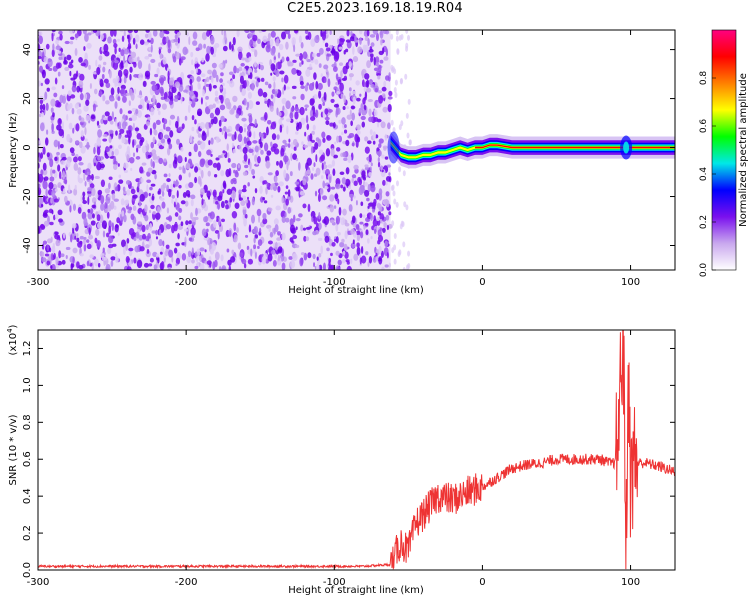  I want to click on x-tick-label: -100, so click(334, 582).